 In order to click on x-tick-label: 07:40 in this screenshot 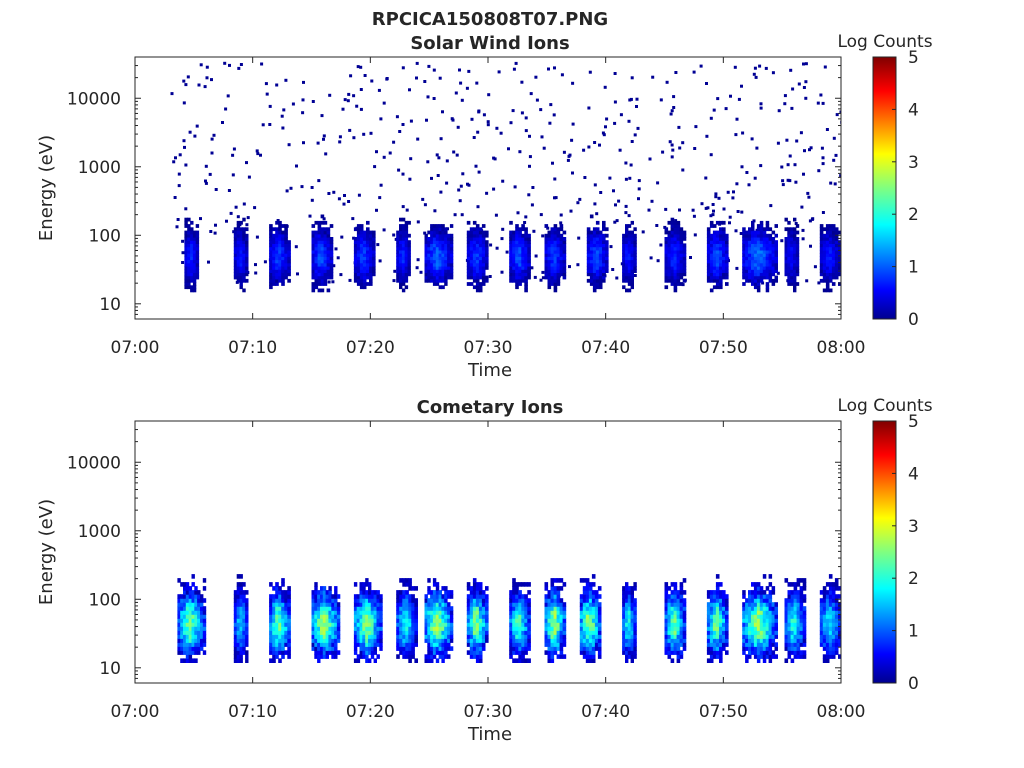, I will do `click(605, 348)`.